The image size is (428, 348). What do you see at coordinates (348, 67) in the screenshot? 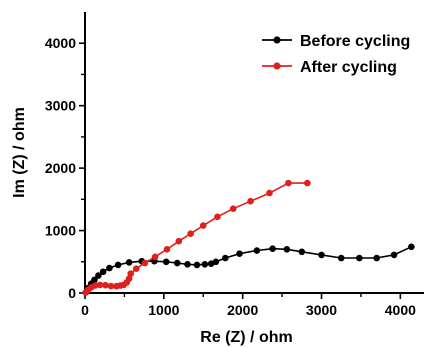
I see `legend-label: After cycling` at bounding box center [348, 67].